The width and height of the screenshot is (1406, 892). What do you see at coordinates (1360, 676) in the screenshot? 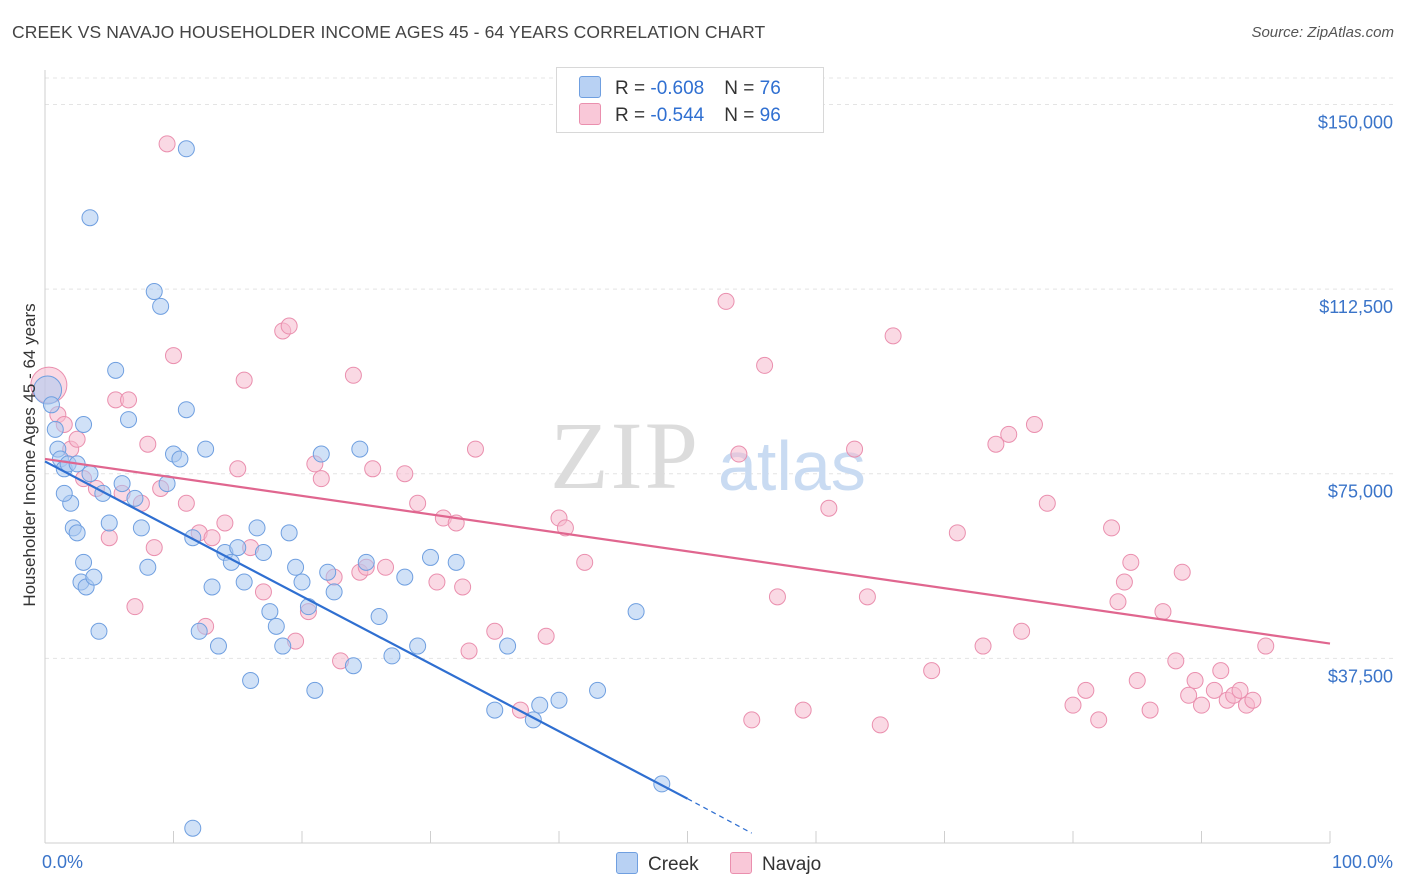
I see `y-tick-label-0: $37,500` at bounding box center [1360, 676].